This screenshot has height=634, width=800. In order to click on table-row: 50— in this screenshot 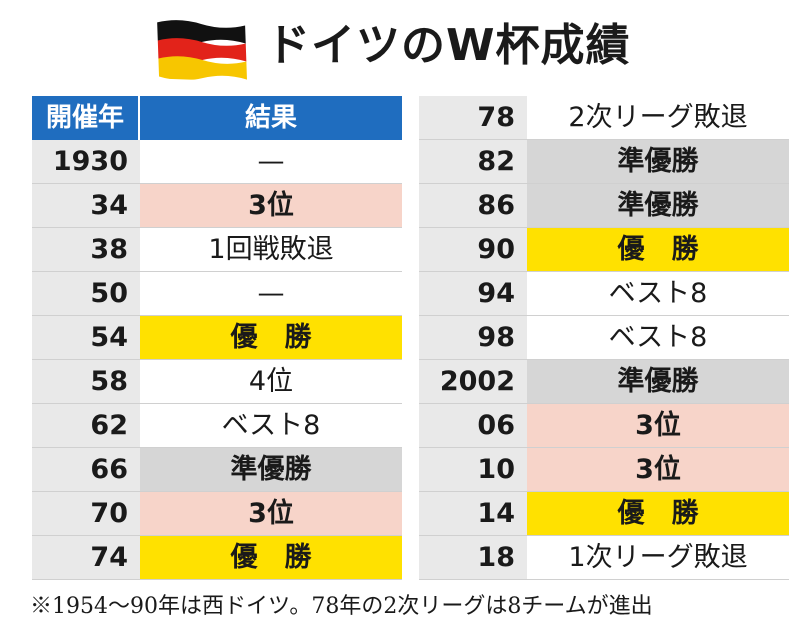, I will do `click(217, 294)`.